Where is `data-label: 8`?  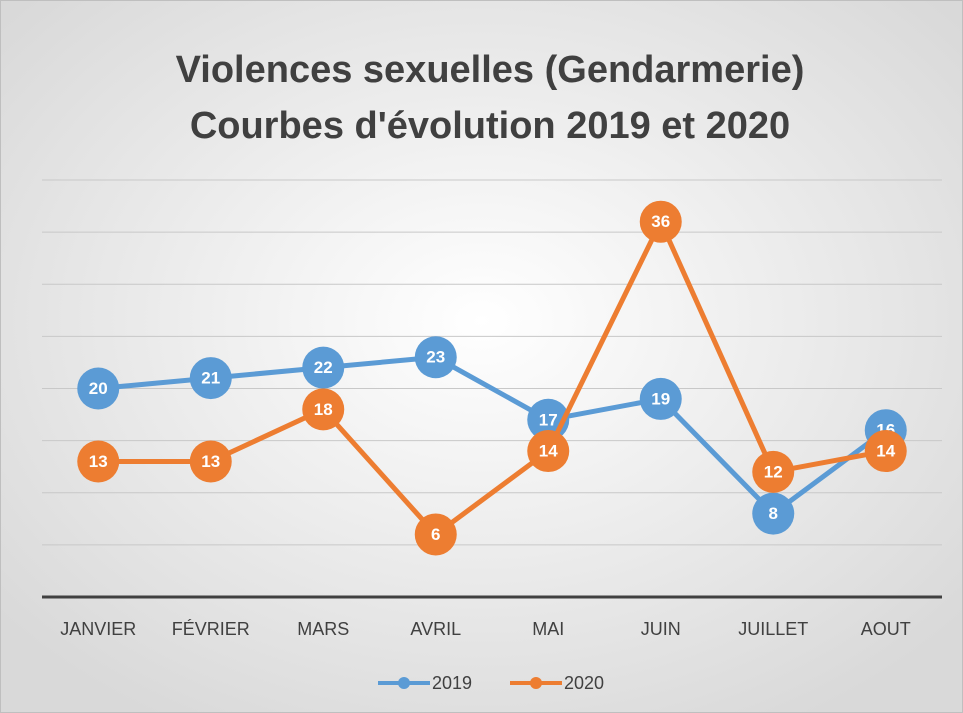 data-label: 8 is located at coordinates (773, 513).